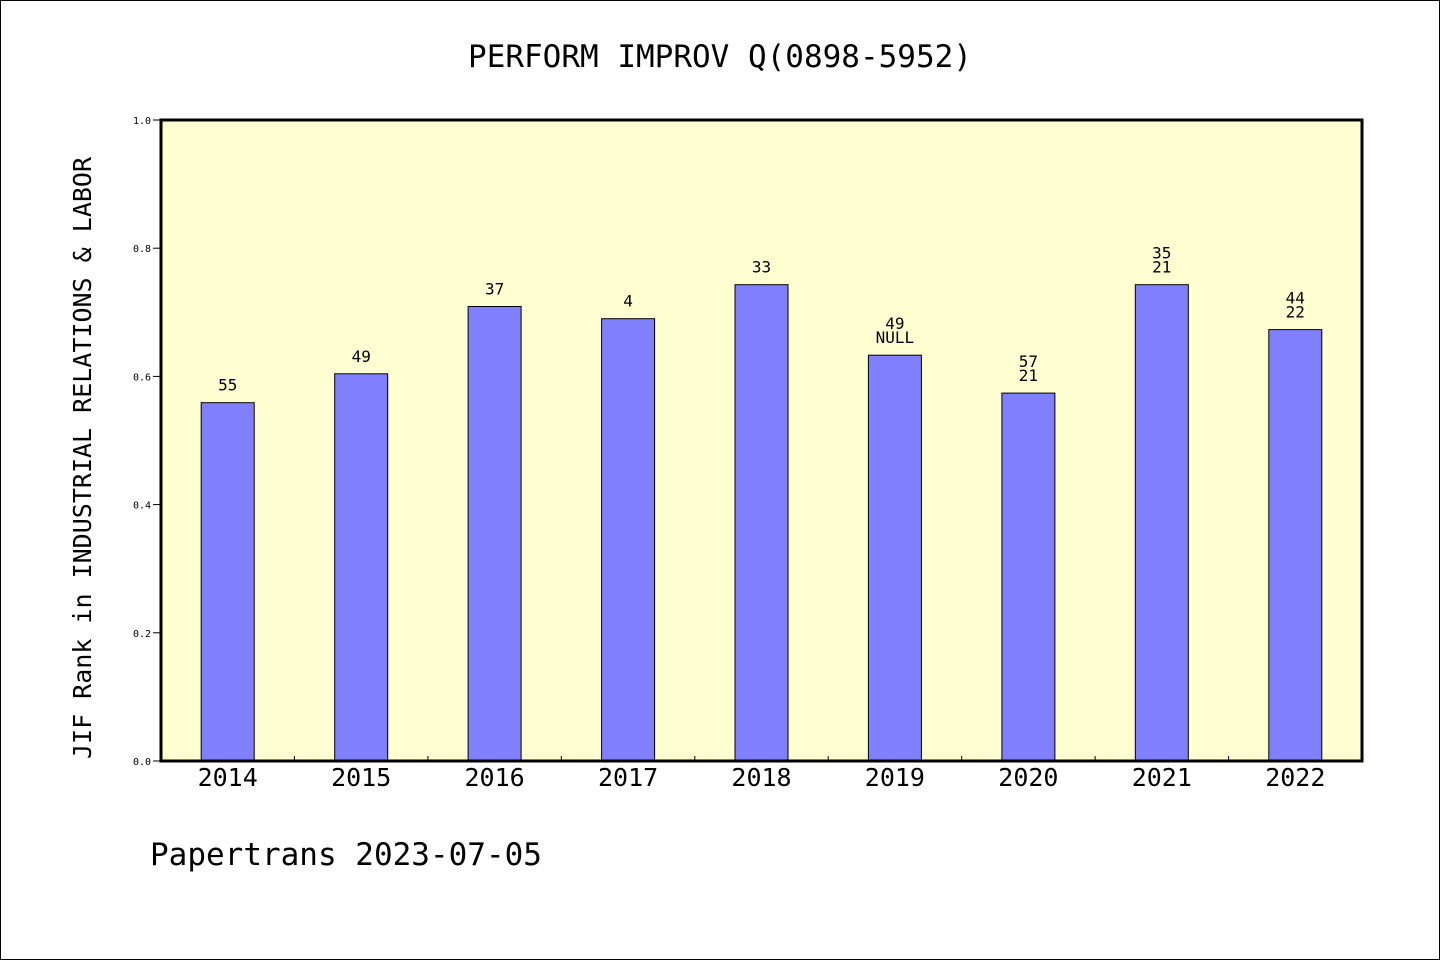 The image size is (1440, 960). What do you see at coordinates (1161, 523) in the screenshot?
I see `bar-2021` at bounding box center [1161, 523].